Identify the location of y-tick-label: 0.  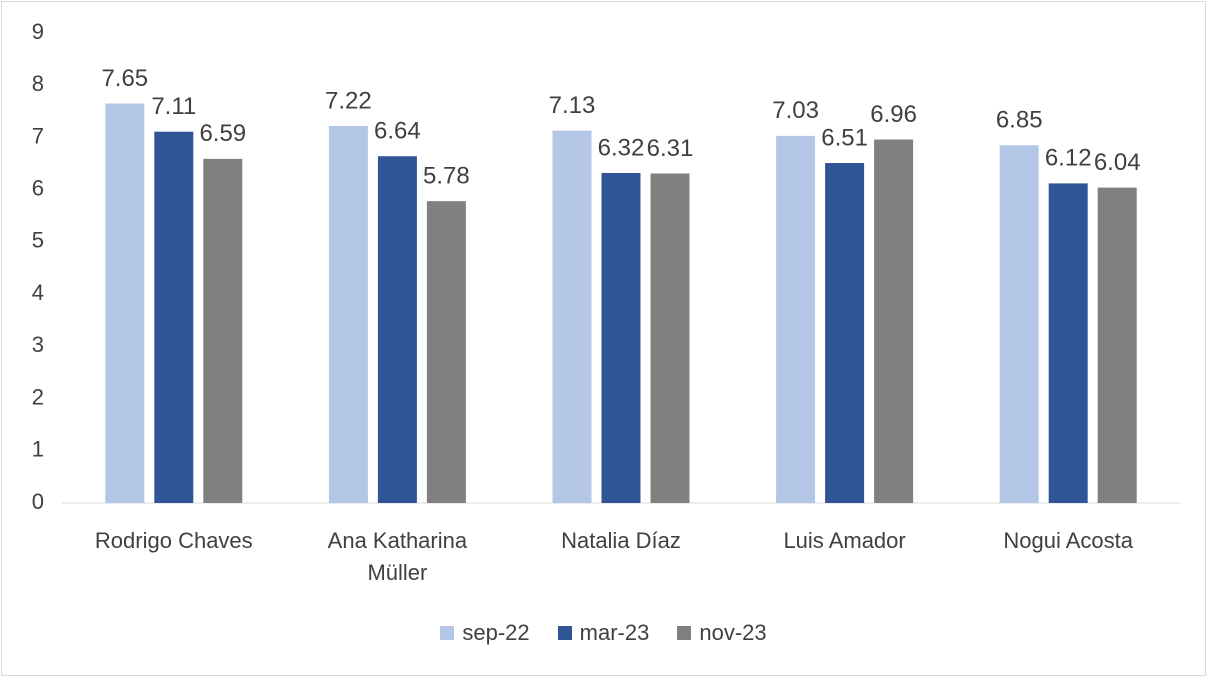
(38, 501).